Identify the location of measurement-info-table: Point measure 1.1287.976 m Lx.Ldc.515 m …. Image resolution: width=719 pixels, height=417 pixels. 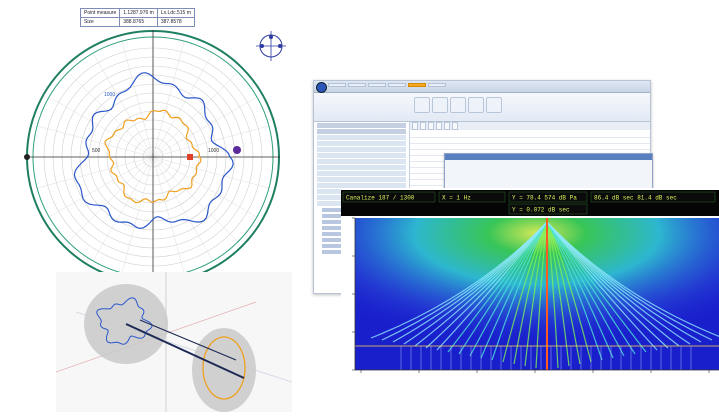
(137, 17).